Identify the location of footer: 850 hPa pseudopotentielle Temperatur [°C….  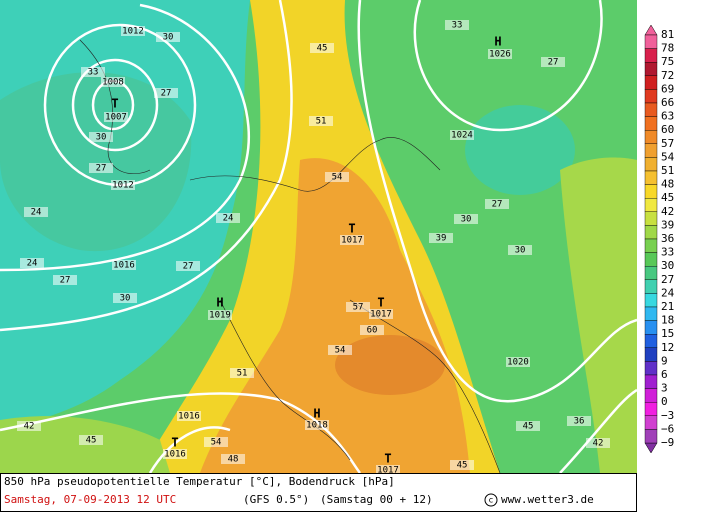
(318, 492).